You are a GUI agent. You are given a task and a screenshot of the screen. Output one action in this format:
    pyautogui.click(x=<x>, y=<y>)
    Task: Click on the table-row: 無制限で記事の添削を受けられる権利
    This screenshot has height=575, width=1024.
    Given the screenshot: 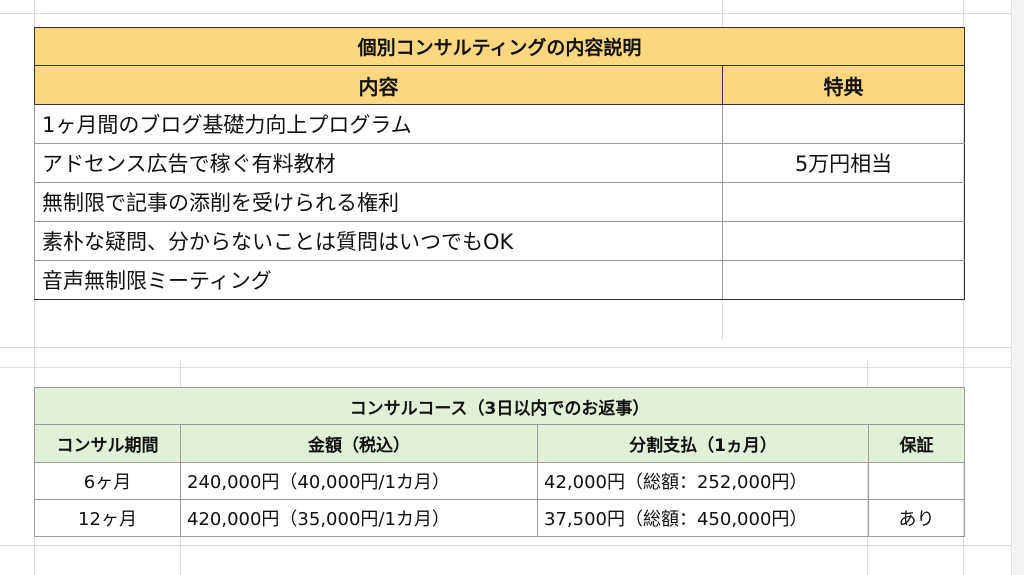 What is the action you would take?
    pyautogui.click(x=499, y=202)
    